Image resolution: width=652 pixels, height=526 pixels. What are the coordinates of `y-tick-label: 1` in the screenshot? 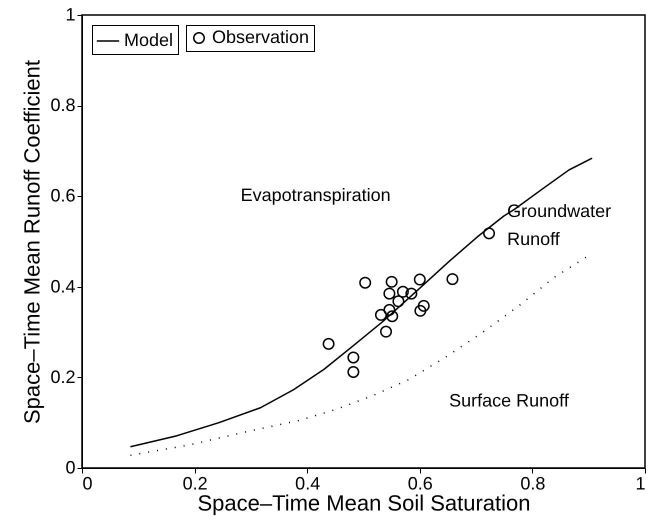 It's located at (70, 14).